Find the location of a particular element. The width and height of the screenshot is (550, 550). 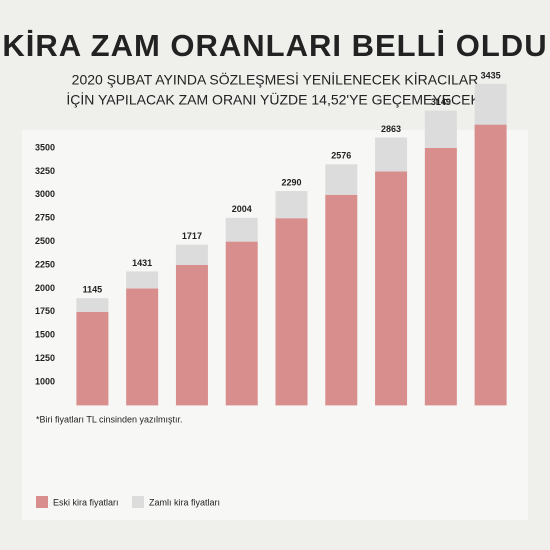

total-label: 2290 is located at coordinates (291, 182).